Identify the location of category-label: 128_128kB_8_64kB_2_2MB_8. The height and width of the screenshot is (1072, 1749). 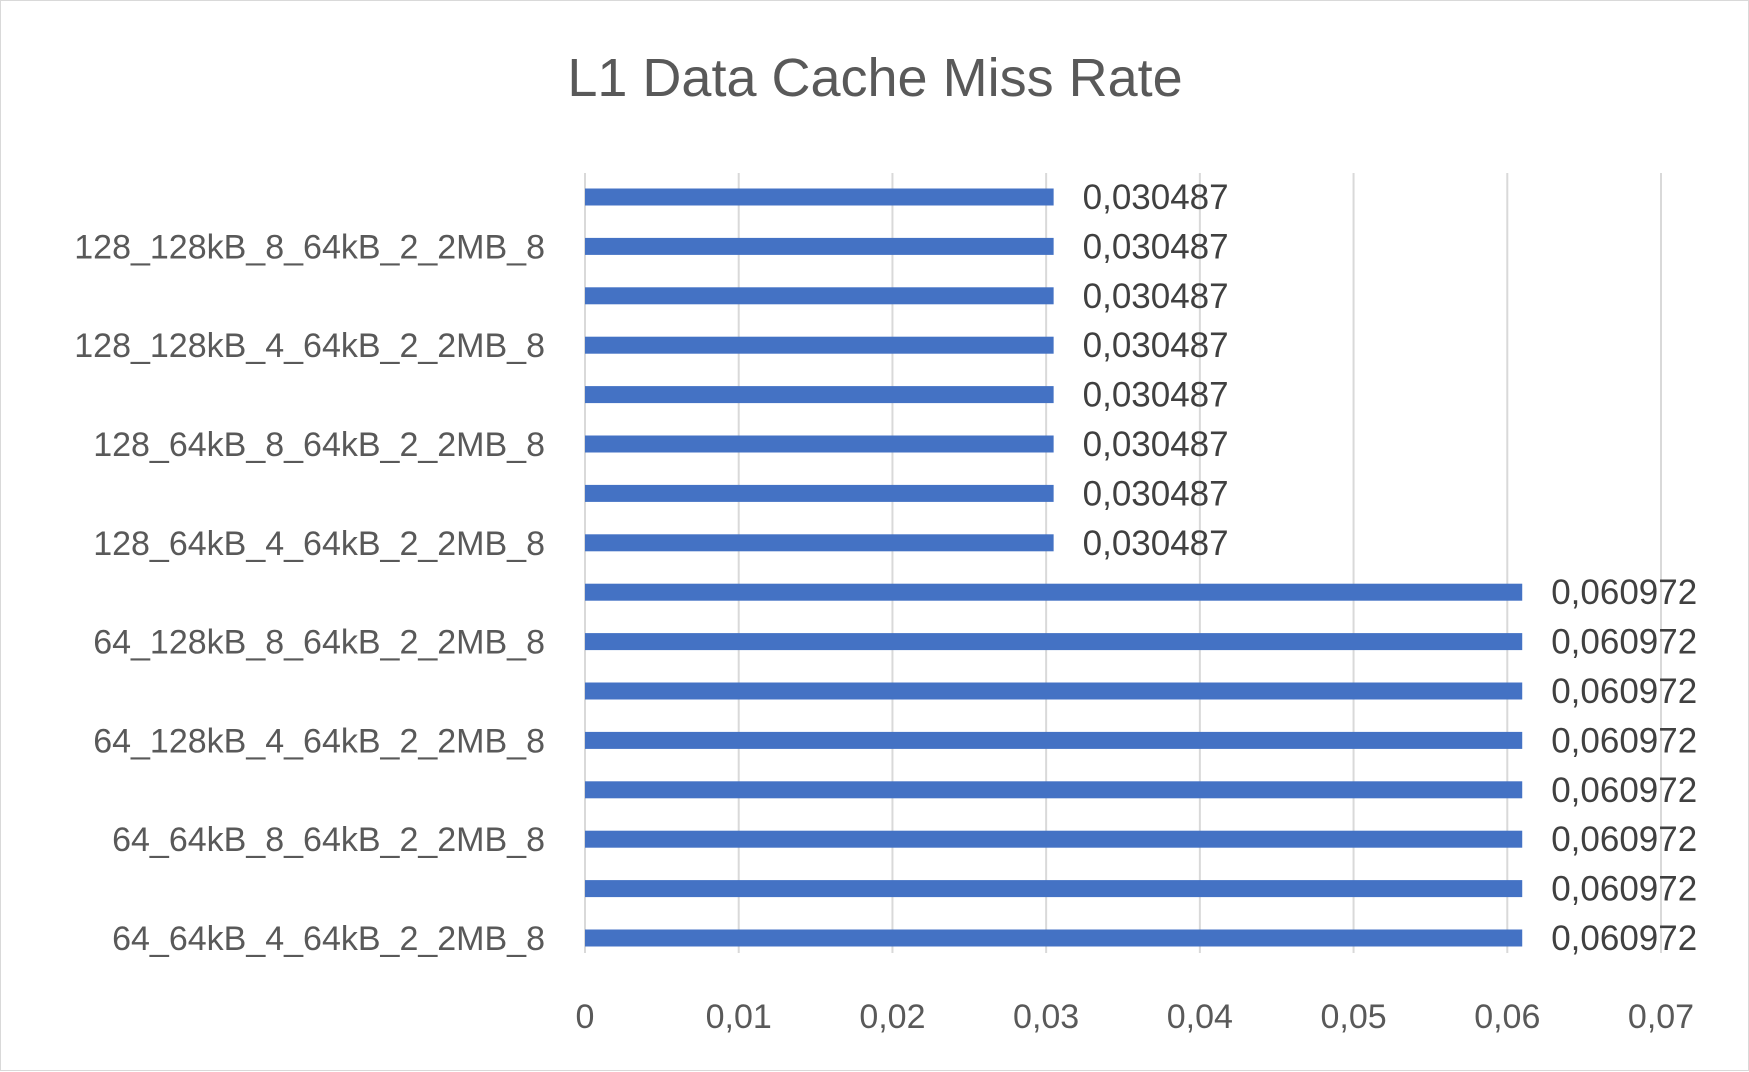
(309, 247).